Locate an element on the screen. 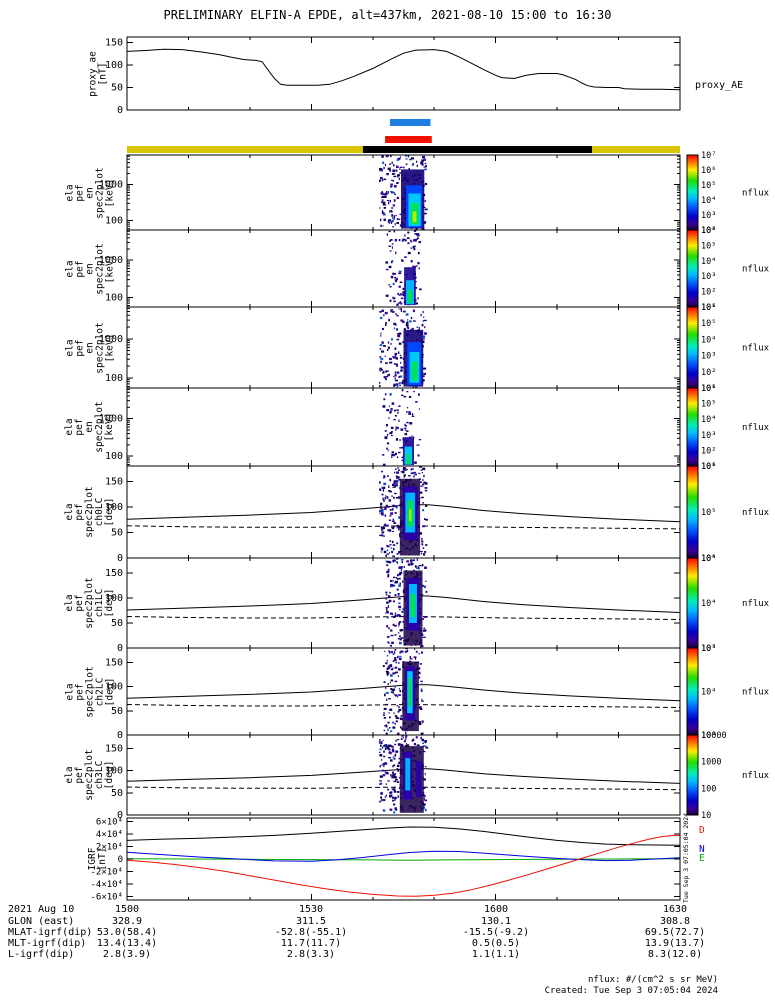 The width and height of the screenshot is (775, 1000). colorbar-tick-label: 10³ is located at coordinates (708, 216).